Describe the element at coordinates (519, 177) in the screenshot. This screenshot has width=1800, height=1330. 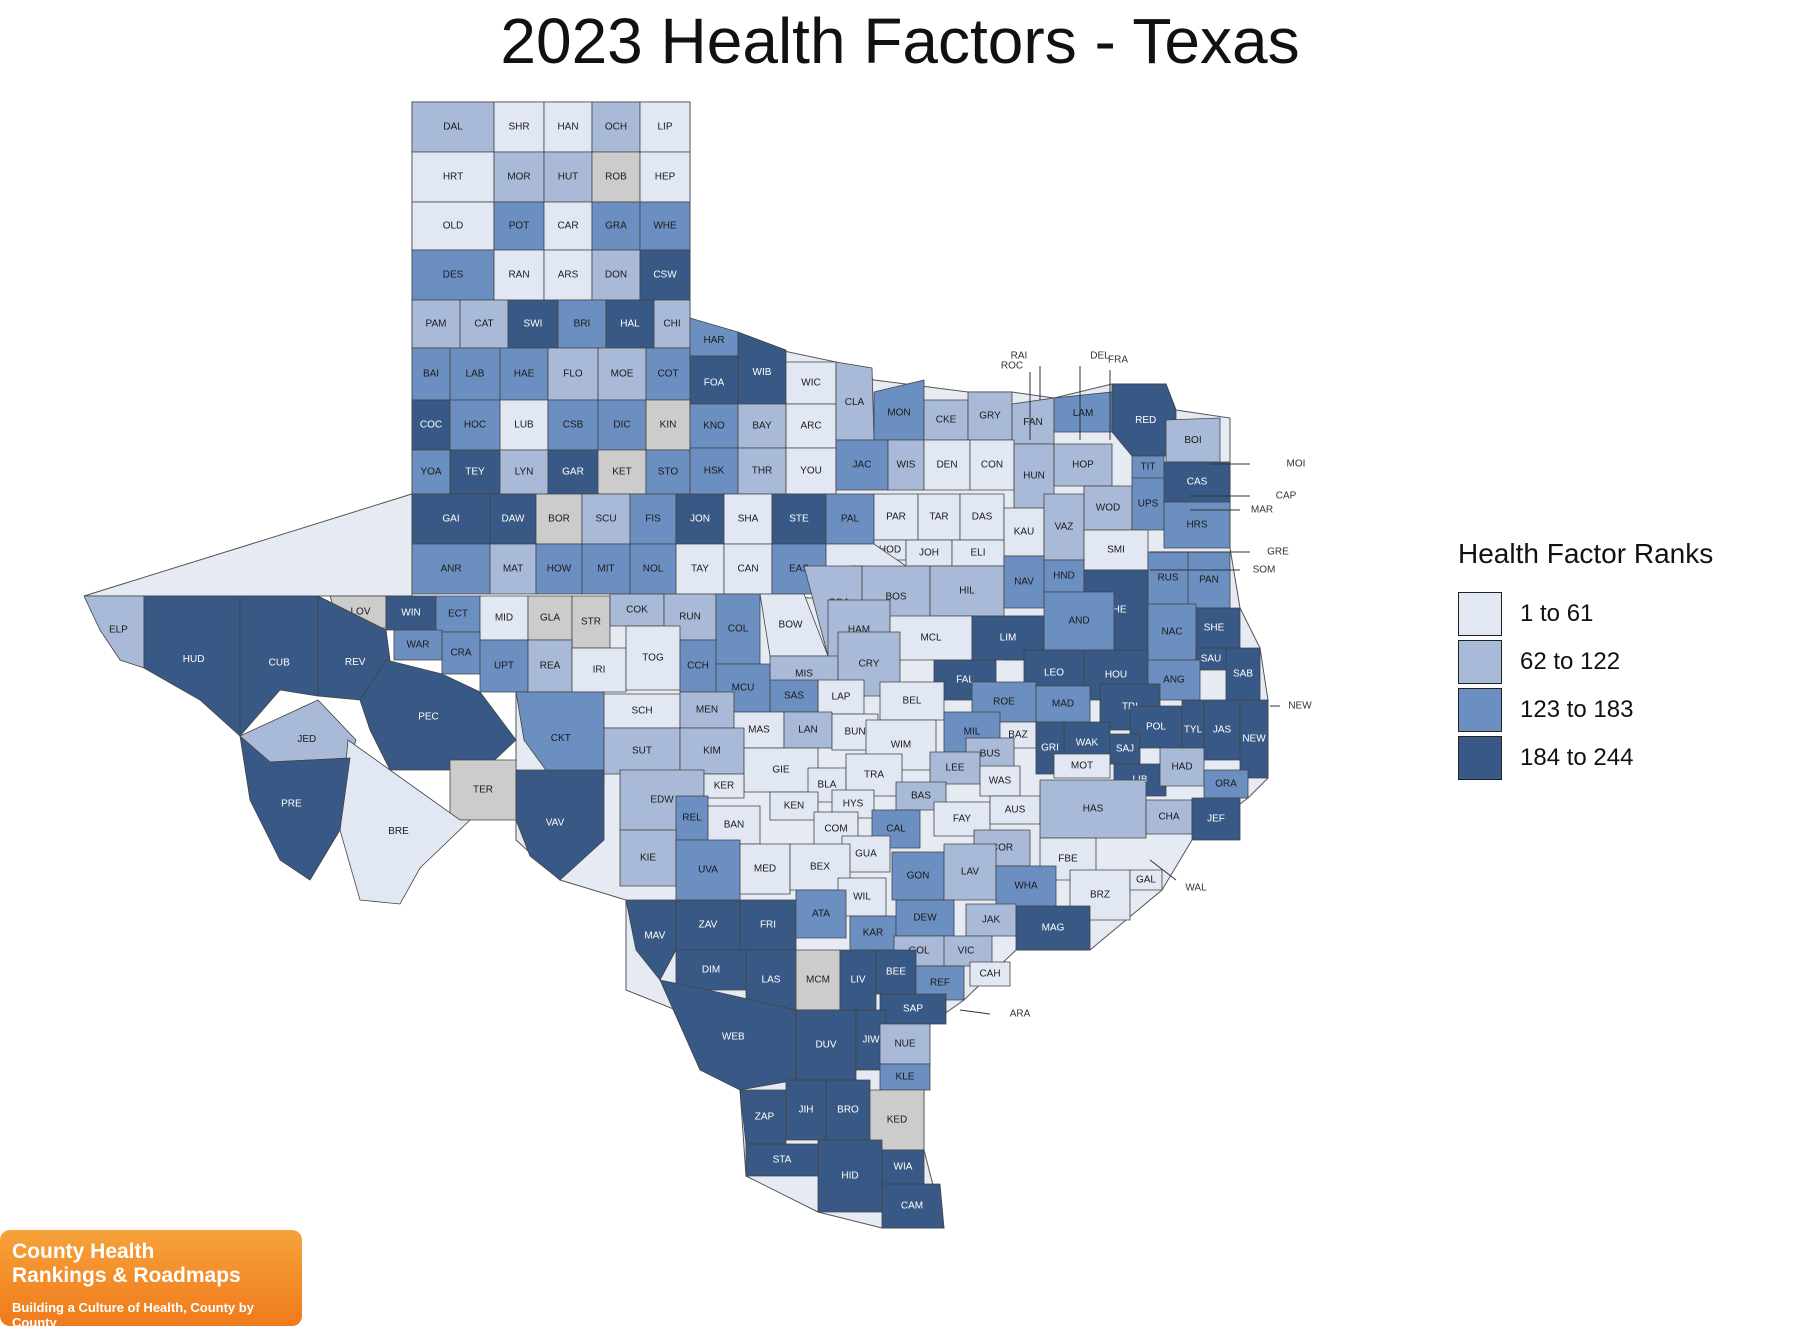
I see `county-mor: MOR` at that location.